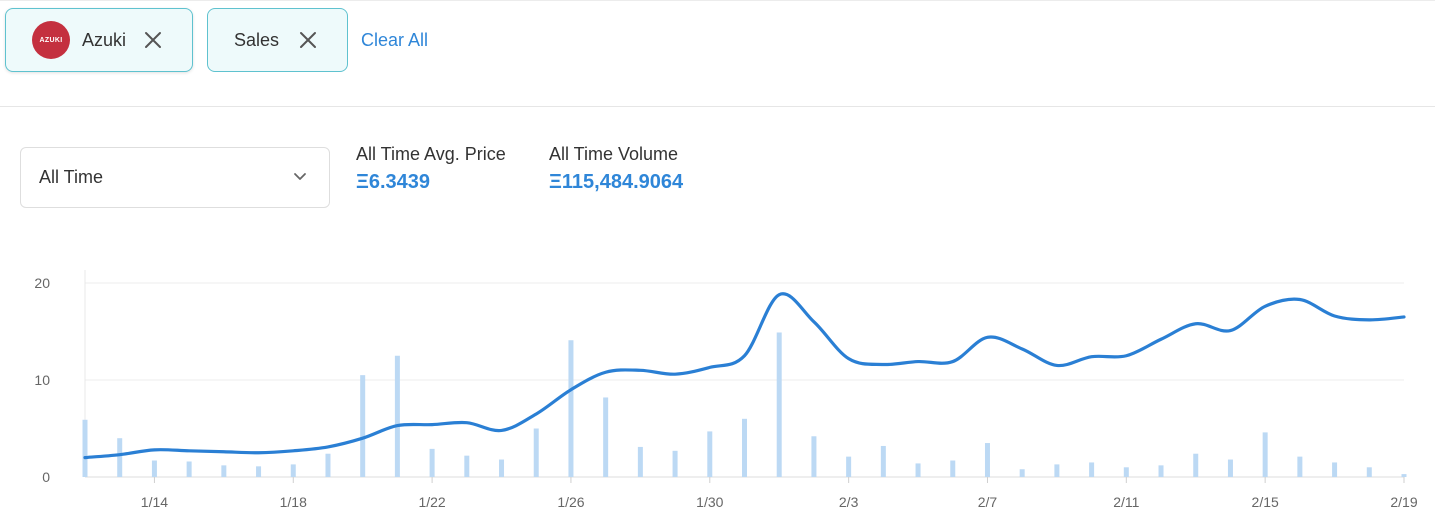 The image size is (1435, 516). I want to click on x-tick-label: 2/19, so click(1403, 502).